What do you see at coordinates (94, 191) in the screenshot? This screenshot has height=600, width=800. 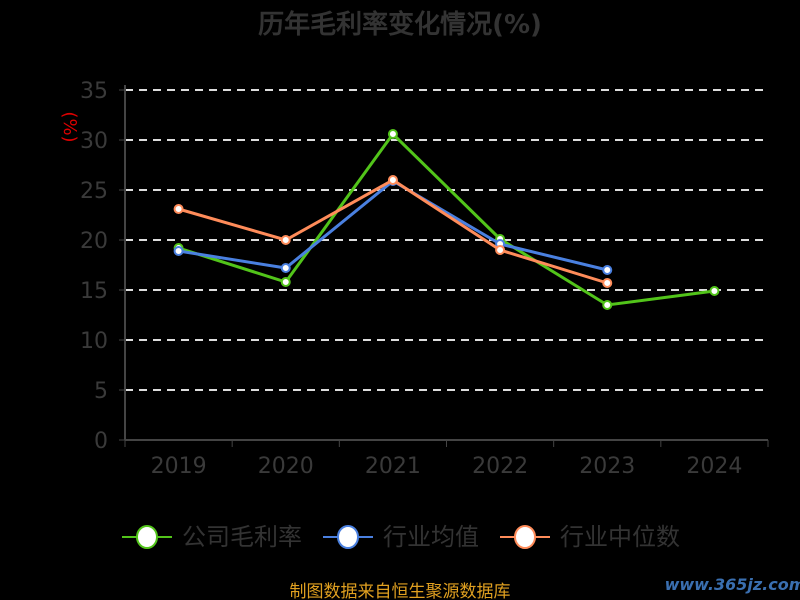 I see `y-tick-label: 25` at bounding box center [94, 191].